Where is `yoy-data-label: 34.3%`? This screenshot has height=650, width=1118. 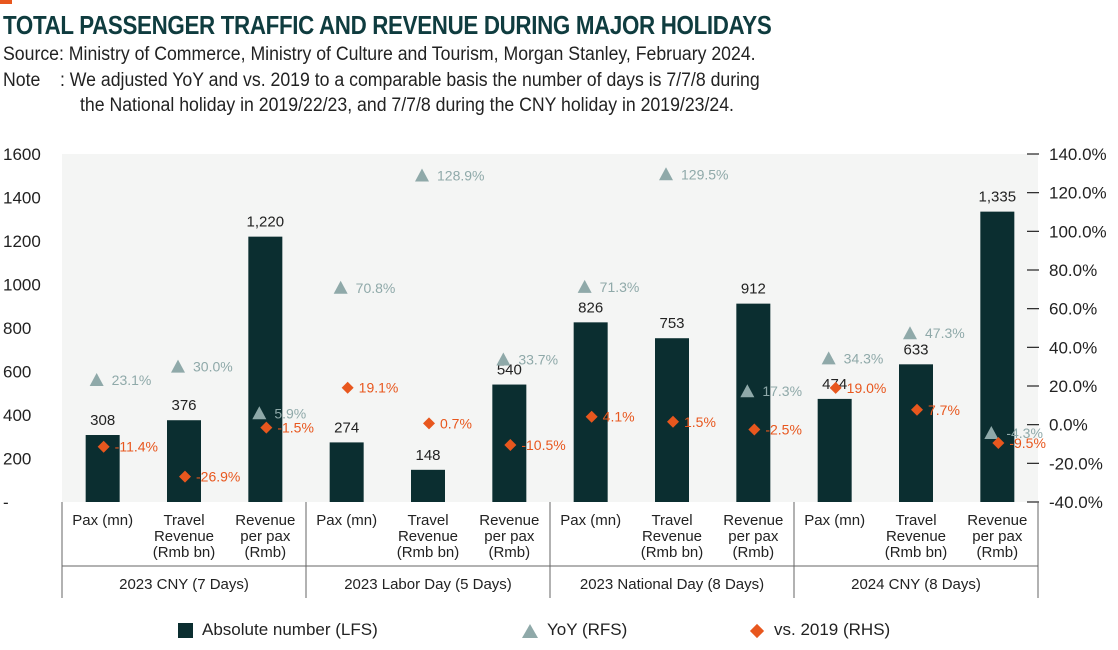 yoy-data-label: 34.3% is located at coordinates (864, 358).